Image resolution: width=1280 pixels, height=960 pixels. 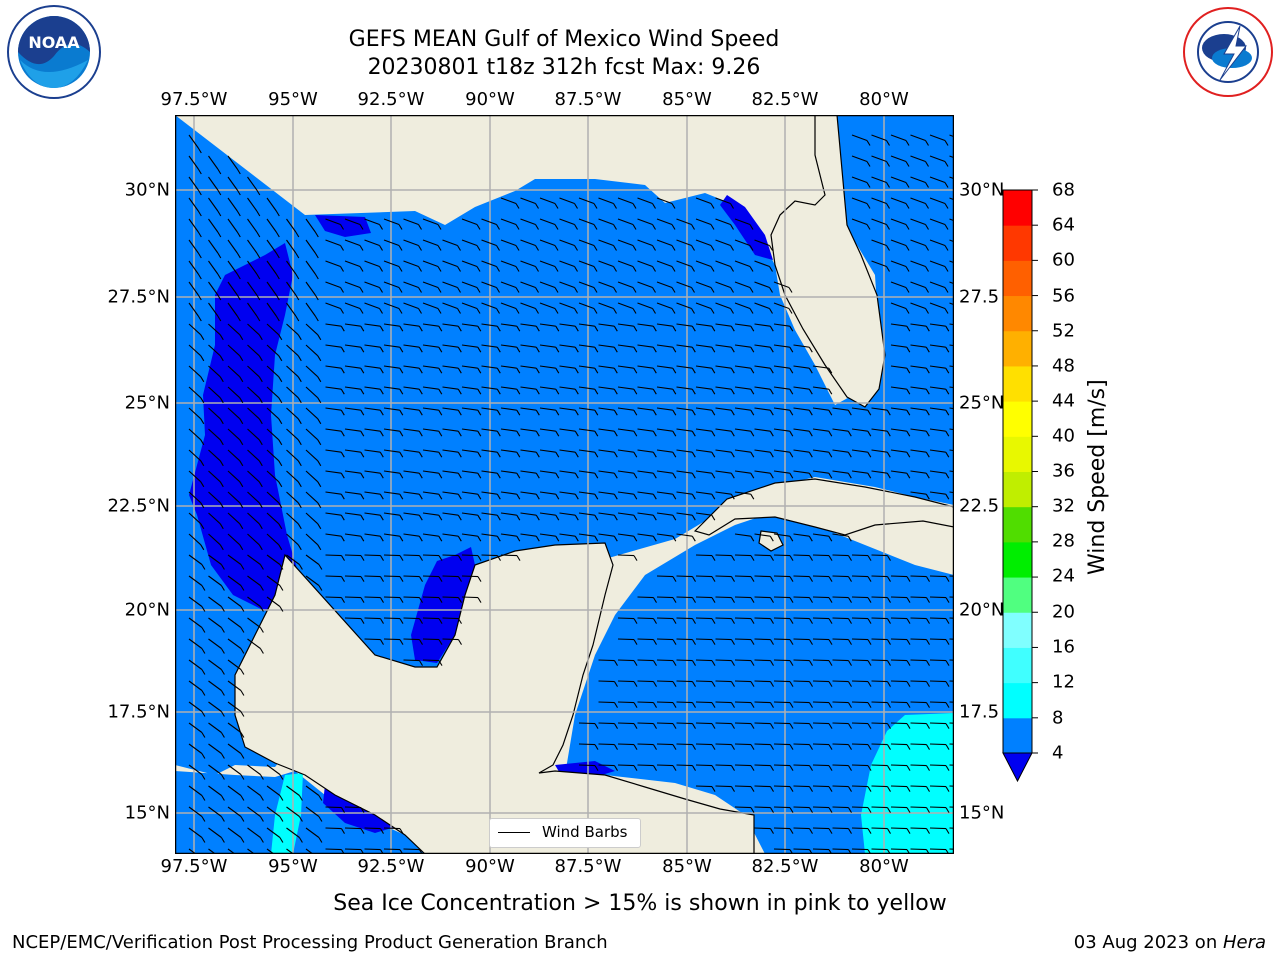 What do you see at coordinates (884, 99) in the screenshot?
I see `lon-tick-top: 80°W` at bounding box center [884, 99].